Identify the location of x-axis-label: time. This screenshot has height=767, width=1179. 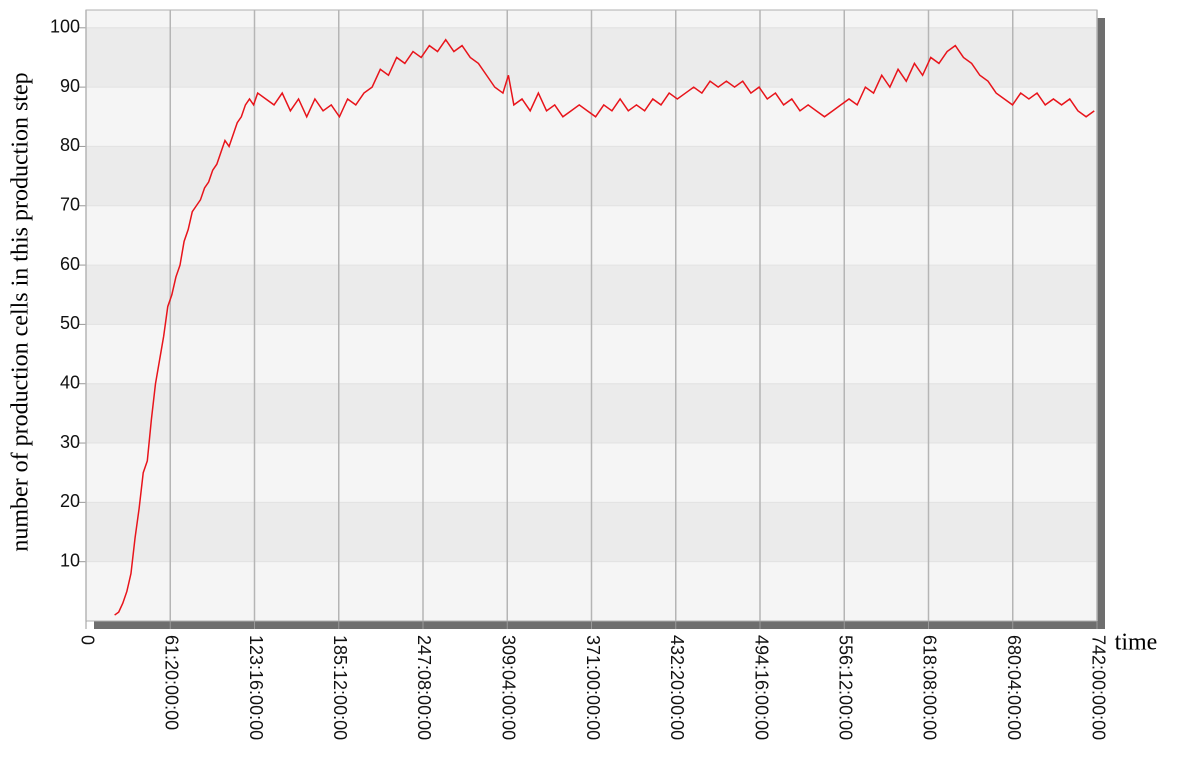
(1136, 643).